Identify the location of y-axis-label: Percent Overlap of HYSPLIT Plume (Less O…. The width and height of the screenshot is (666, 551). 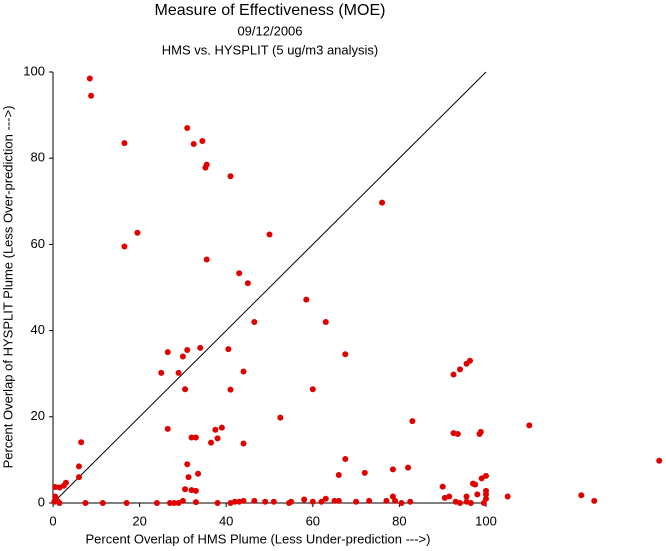
(7, 287).